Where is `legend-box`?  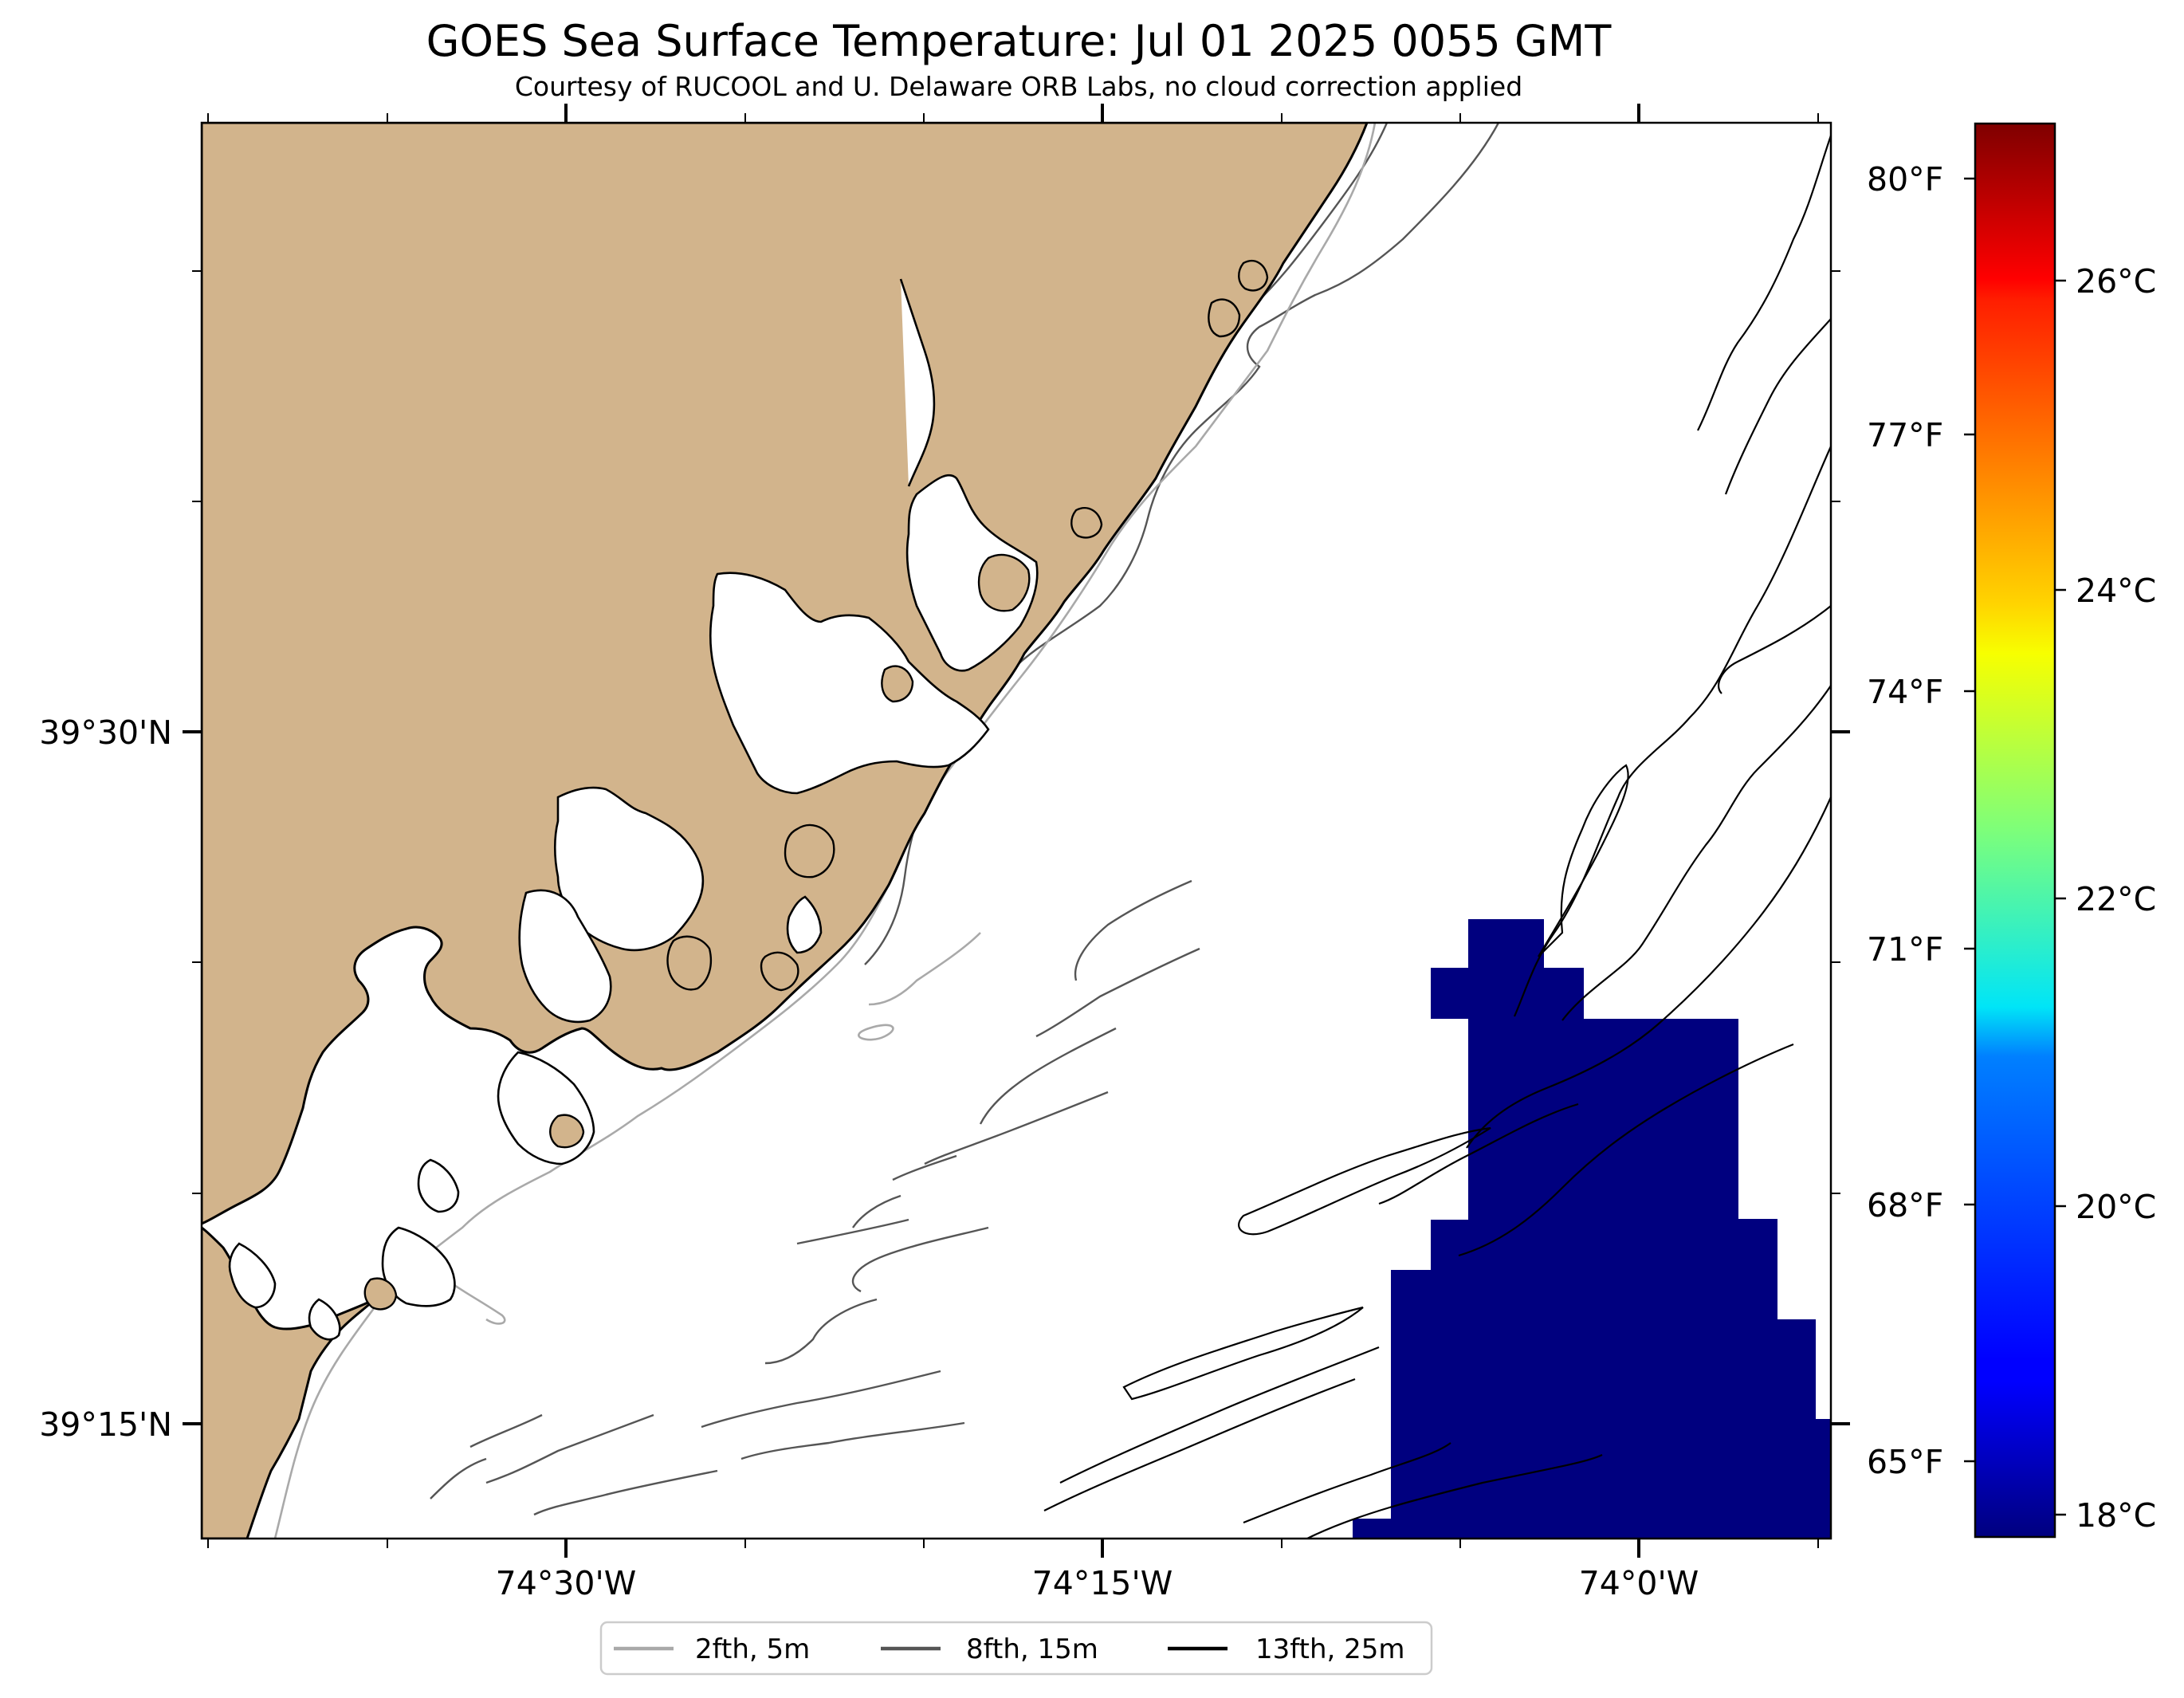
legend-box is located at coordinates (1016, 1648).